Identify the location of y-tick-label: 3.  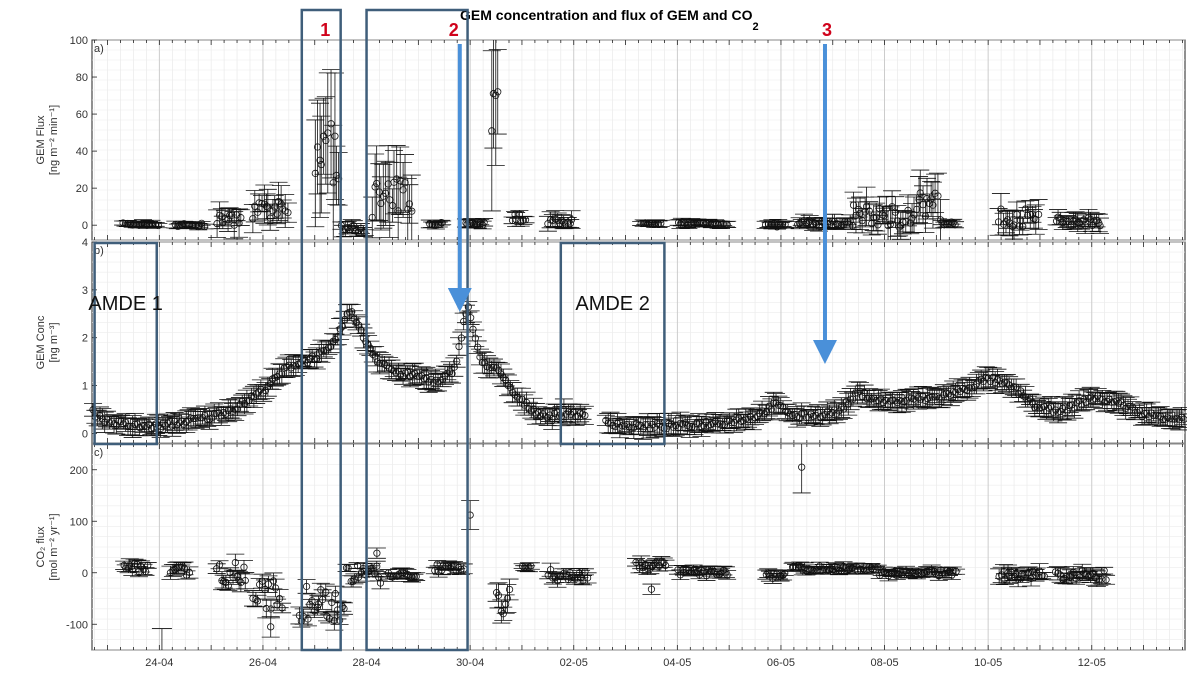
(85, 291).